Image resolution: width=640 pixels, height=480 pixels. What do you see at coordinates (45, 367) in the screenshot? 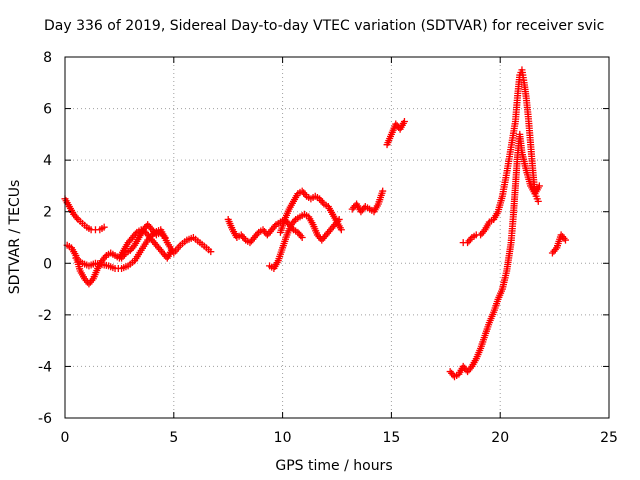
I see `y-tick-label: -4` at bounding box center [45, 367].